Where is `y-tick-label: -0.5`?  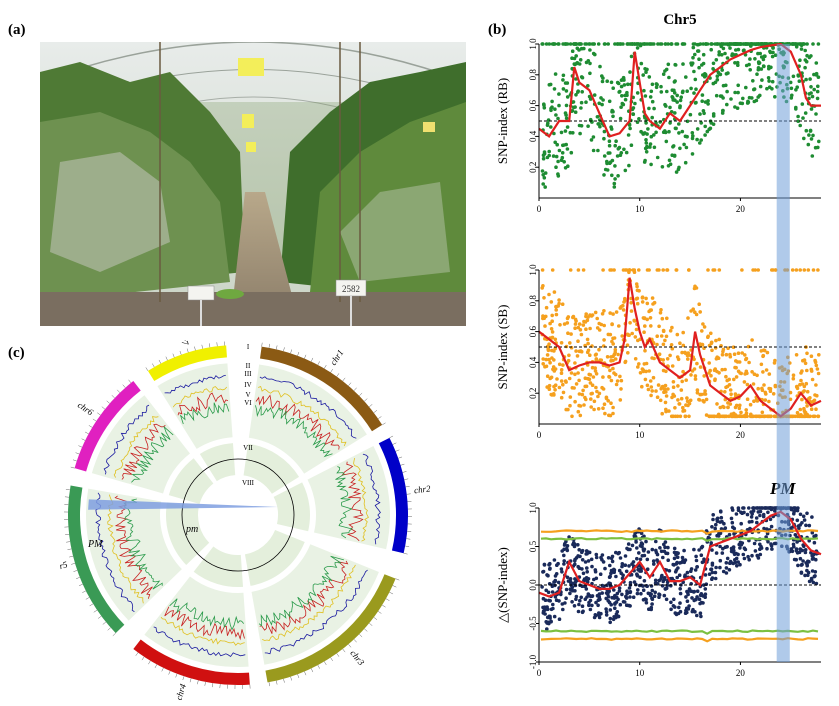 y-tick-label: -0.5 is located at coordinates (533, 623).